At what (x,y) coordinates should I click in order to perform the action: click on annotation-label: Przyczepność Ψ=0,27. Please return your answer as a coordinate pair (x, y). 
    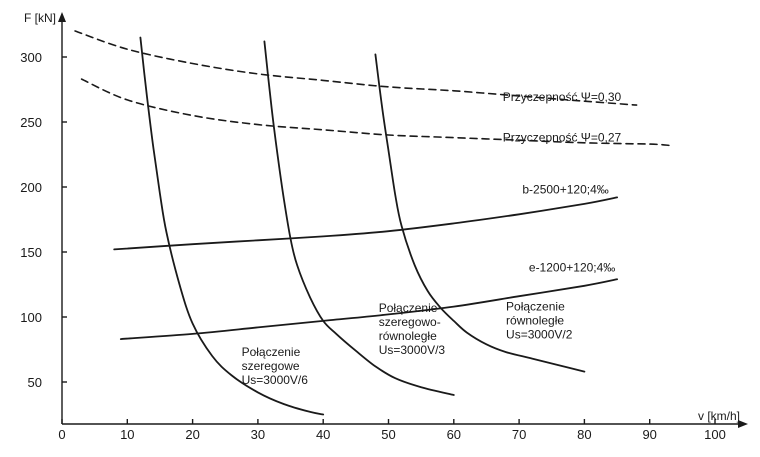
    Looking at the image, I should click on (562, 138).